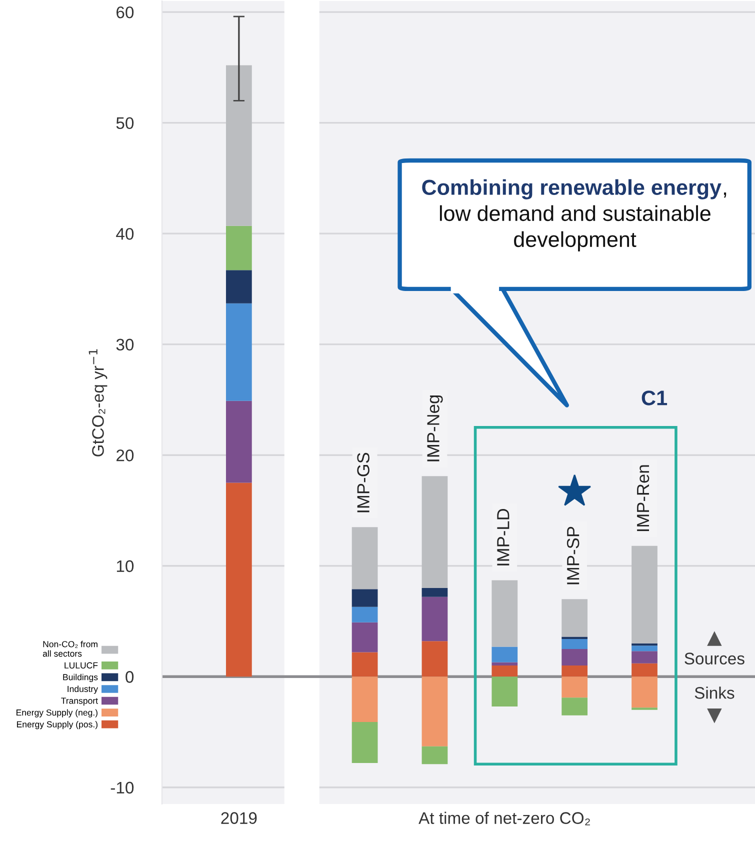 The image size is (755, 854). What do you see at coordinates (125, 566) in the screenshot?
I see `y-tick-label: 10` at bounding box center [125, 566].